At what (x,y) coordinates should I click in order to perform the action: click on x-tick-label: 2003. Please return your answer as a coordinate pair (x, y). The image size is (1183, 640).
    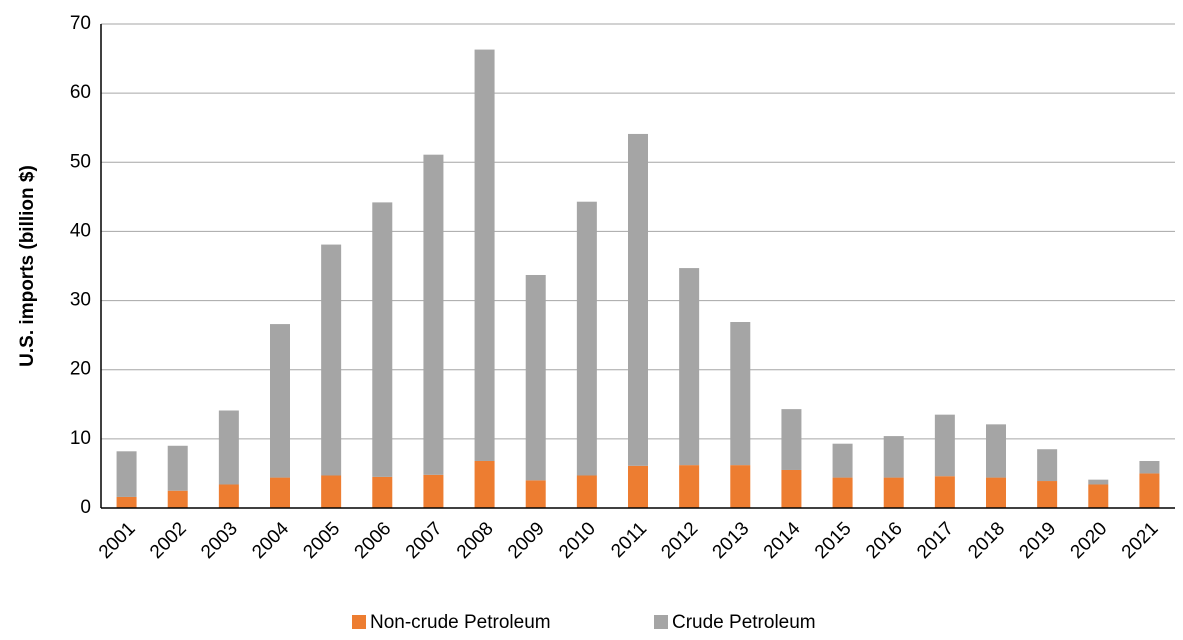
    Looking at the image, I should click on (219, 540).